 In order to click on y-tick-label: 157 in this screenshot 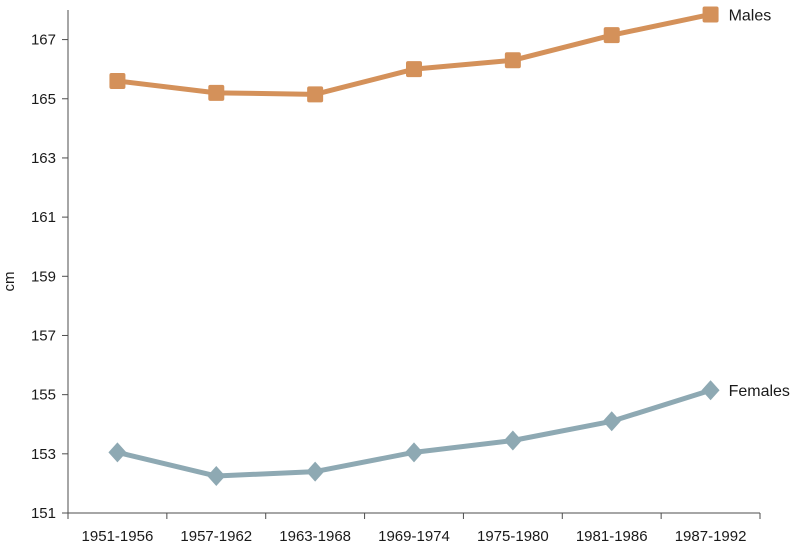, I will do `click(43, 335)`.